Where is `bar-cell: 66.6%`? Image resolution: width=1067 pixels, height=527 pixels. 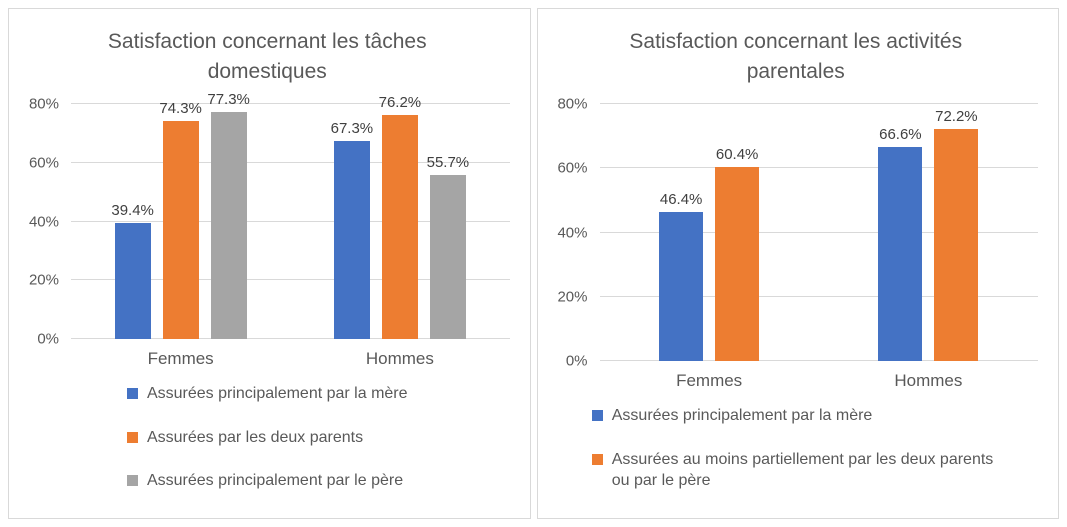
bar-cell: 66.6% is located at coordinates (900, 233).